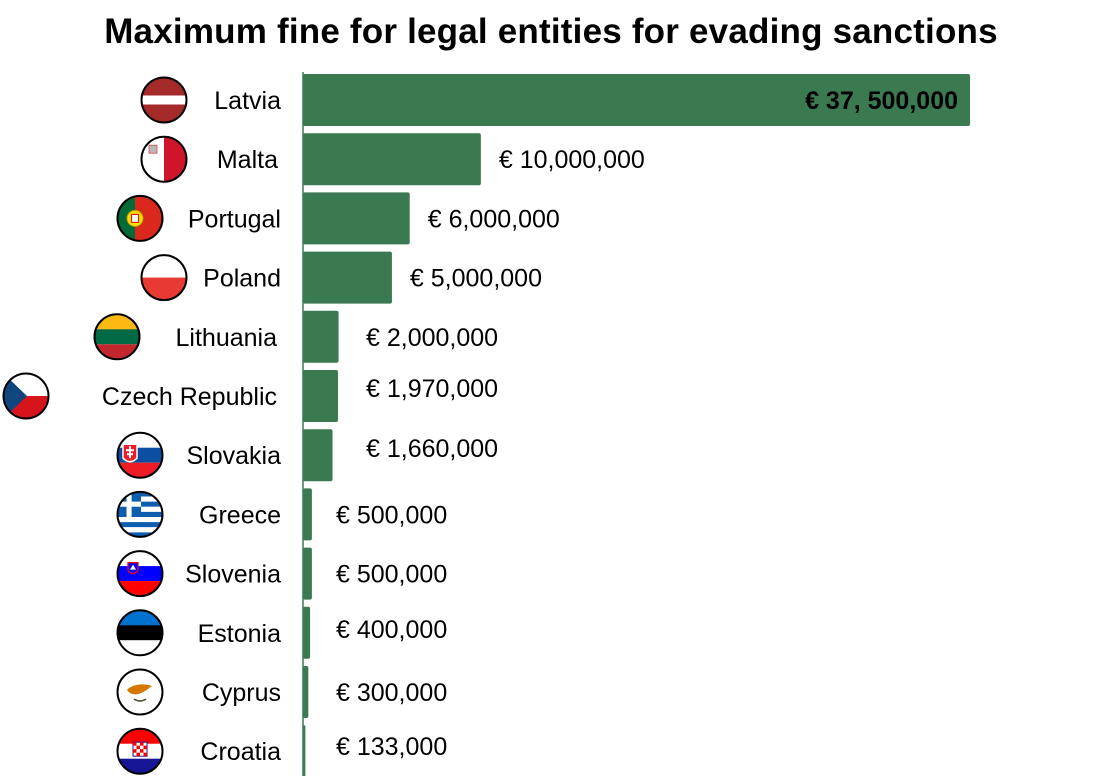 The width and height of the screenshot is (1102, 776). I want to click on bar-croatia, so click(304, 750).